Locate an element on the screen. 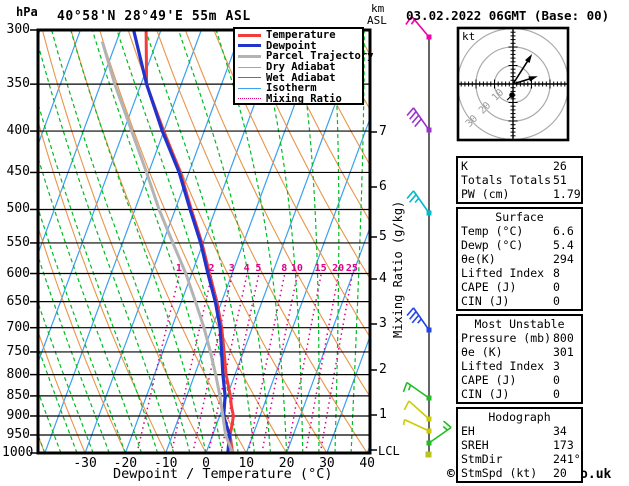 The image size is (629, 486). index-label: StmSpd (kt) is located at coordinates (499, 473).